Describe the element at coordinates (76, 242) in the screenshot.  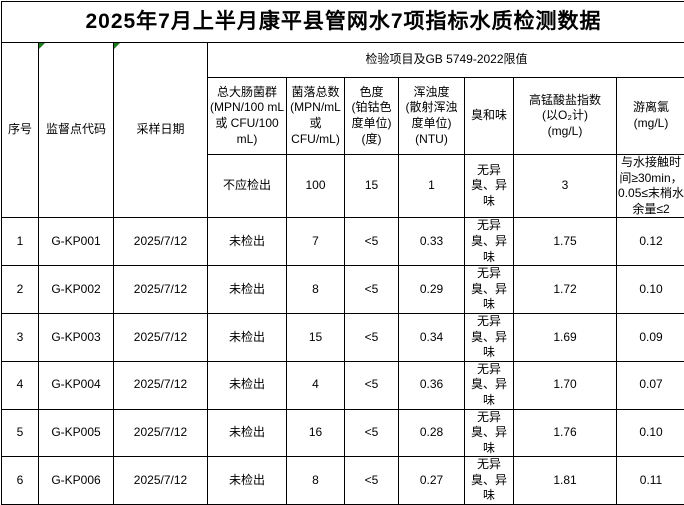
I see `cell-site-code: G-KP001` at that location.